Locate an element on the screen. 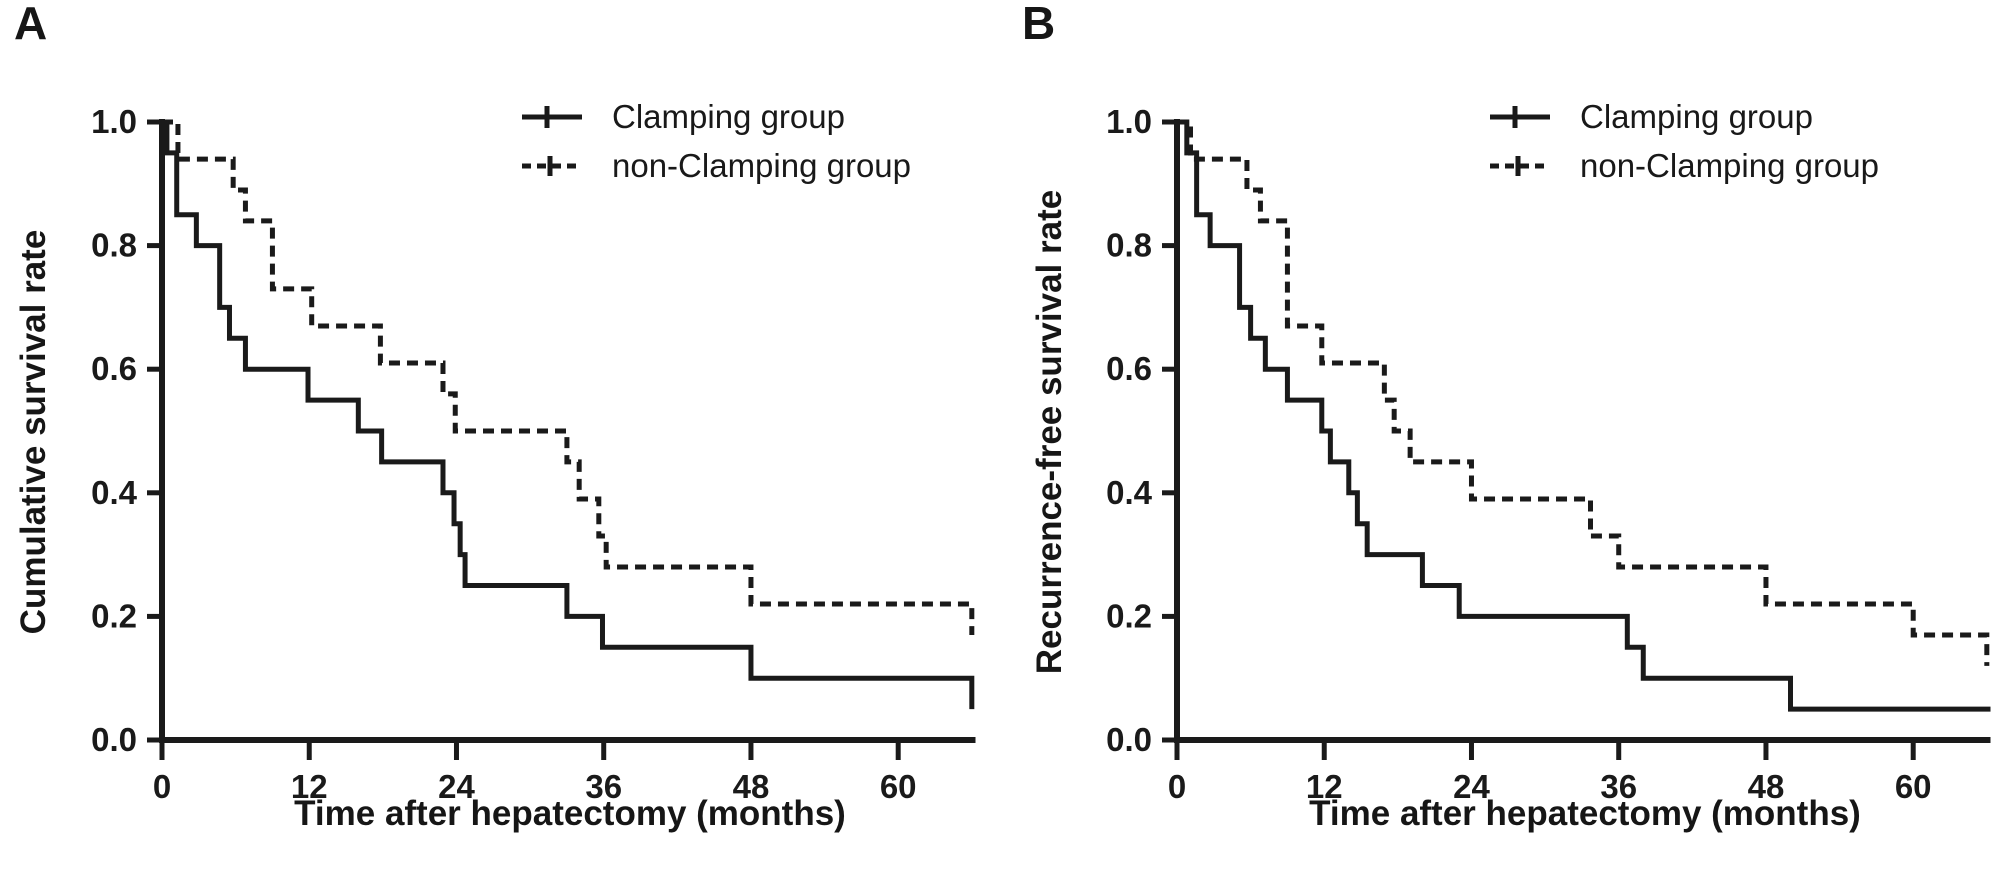 Image resolution: width=2008 pixels, height=886 pixels. y-tick-label-B-0.6: 0.6 is located at coordinates (1129, 368).